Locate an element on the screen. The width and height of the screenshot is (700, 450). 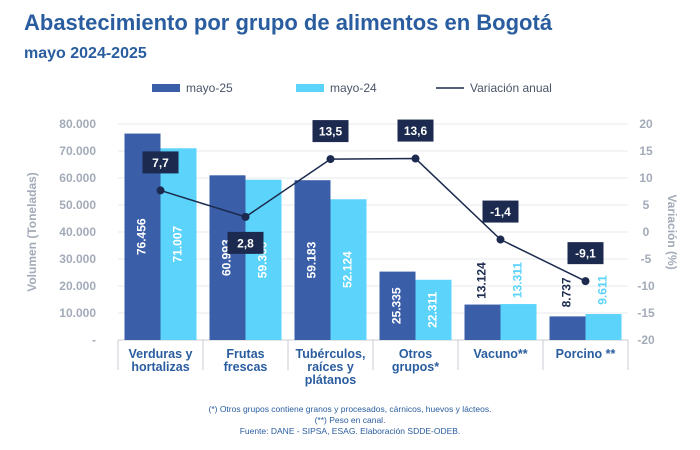
variation-label: 13,6 is located at coordinates (416, 131).